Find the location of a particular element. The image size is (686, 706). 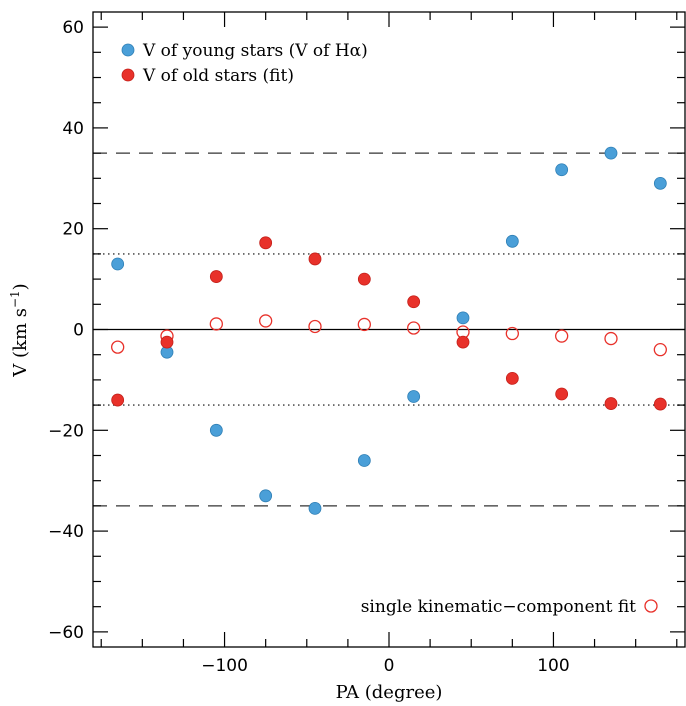

y-tick-label: 40 is located at coordinates (73, 129).